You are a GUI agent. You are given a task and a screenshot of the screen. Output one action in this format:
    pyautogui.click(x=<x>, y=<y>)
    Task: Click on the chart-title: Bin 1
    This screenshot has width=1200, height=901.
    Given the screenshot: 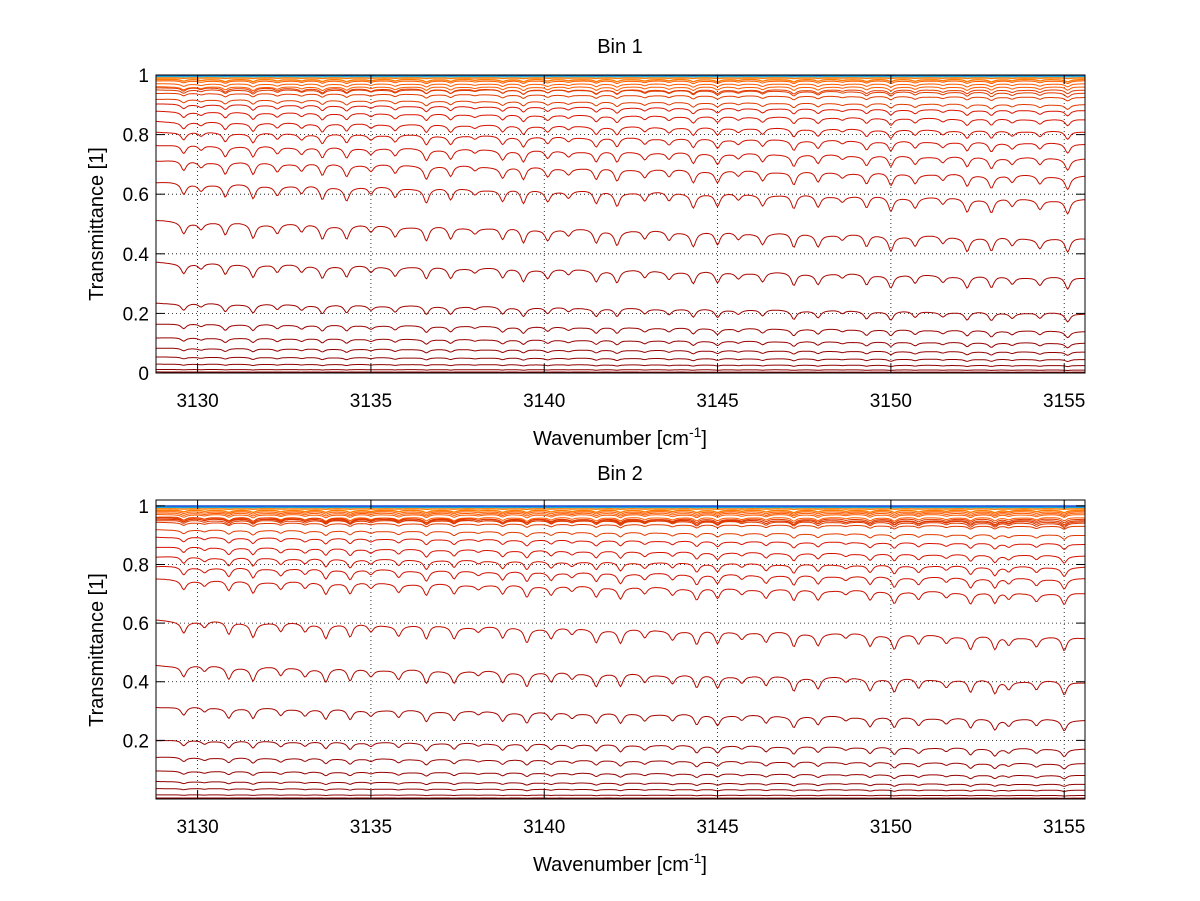 What is the action you would take?
    pyautogui.click(x=620, y=47)
    